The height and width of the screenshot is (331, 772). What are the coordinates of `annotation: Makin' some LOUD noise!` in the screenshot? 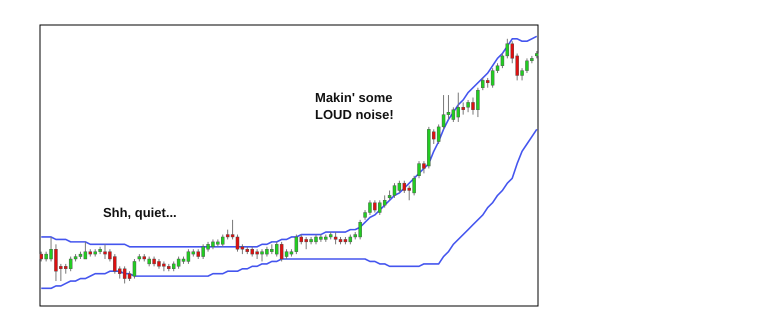 It's located at (354, 106).